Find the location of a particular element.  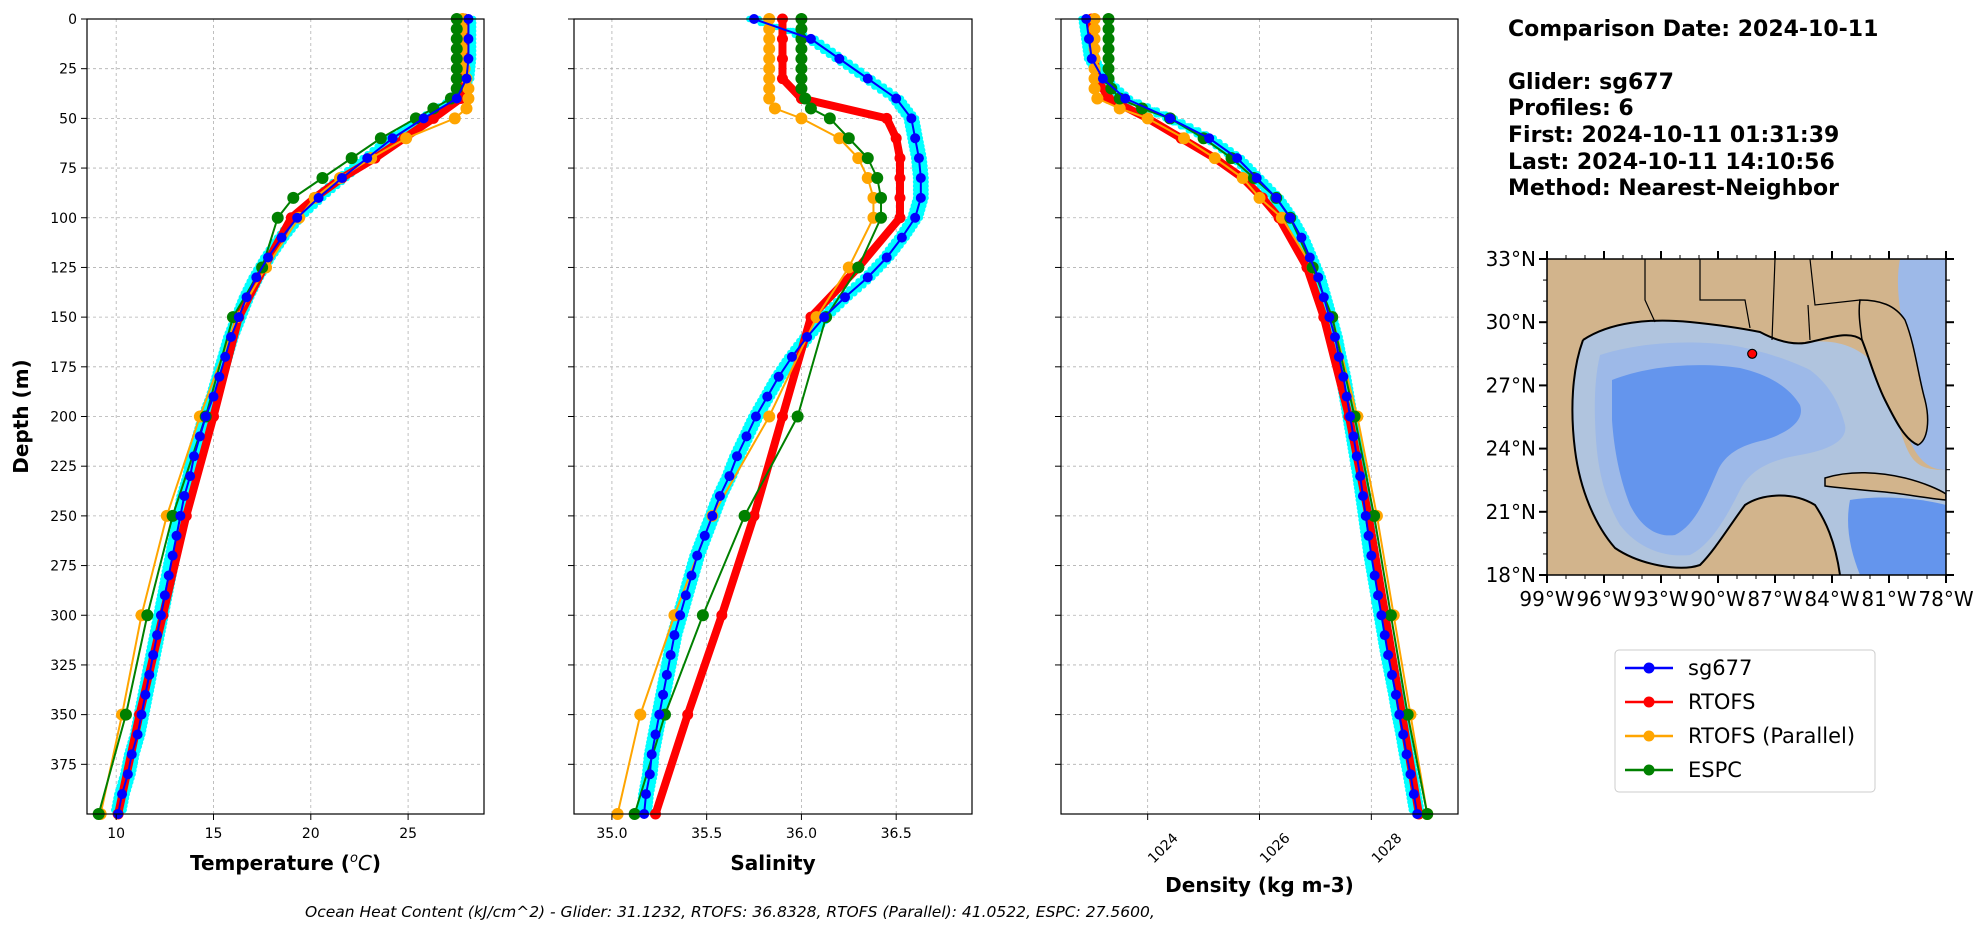

legend-item: RTOFS is located at coordinates (1690, 702).